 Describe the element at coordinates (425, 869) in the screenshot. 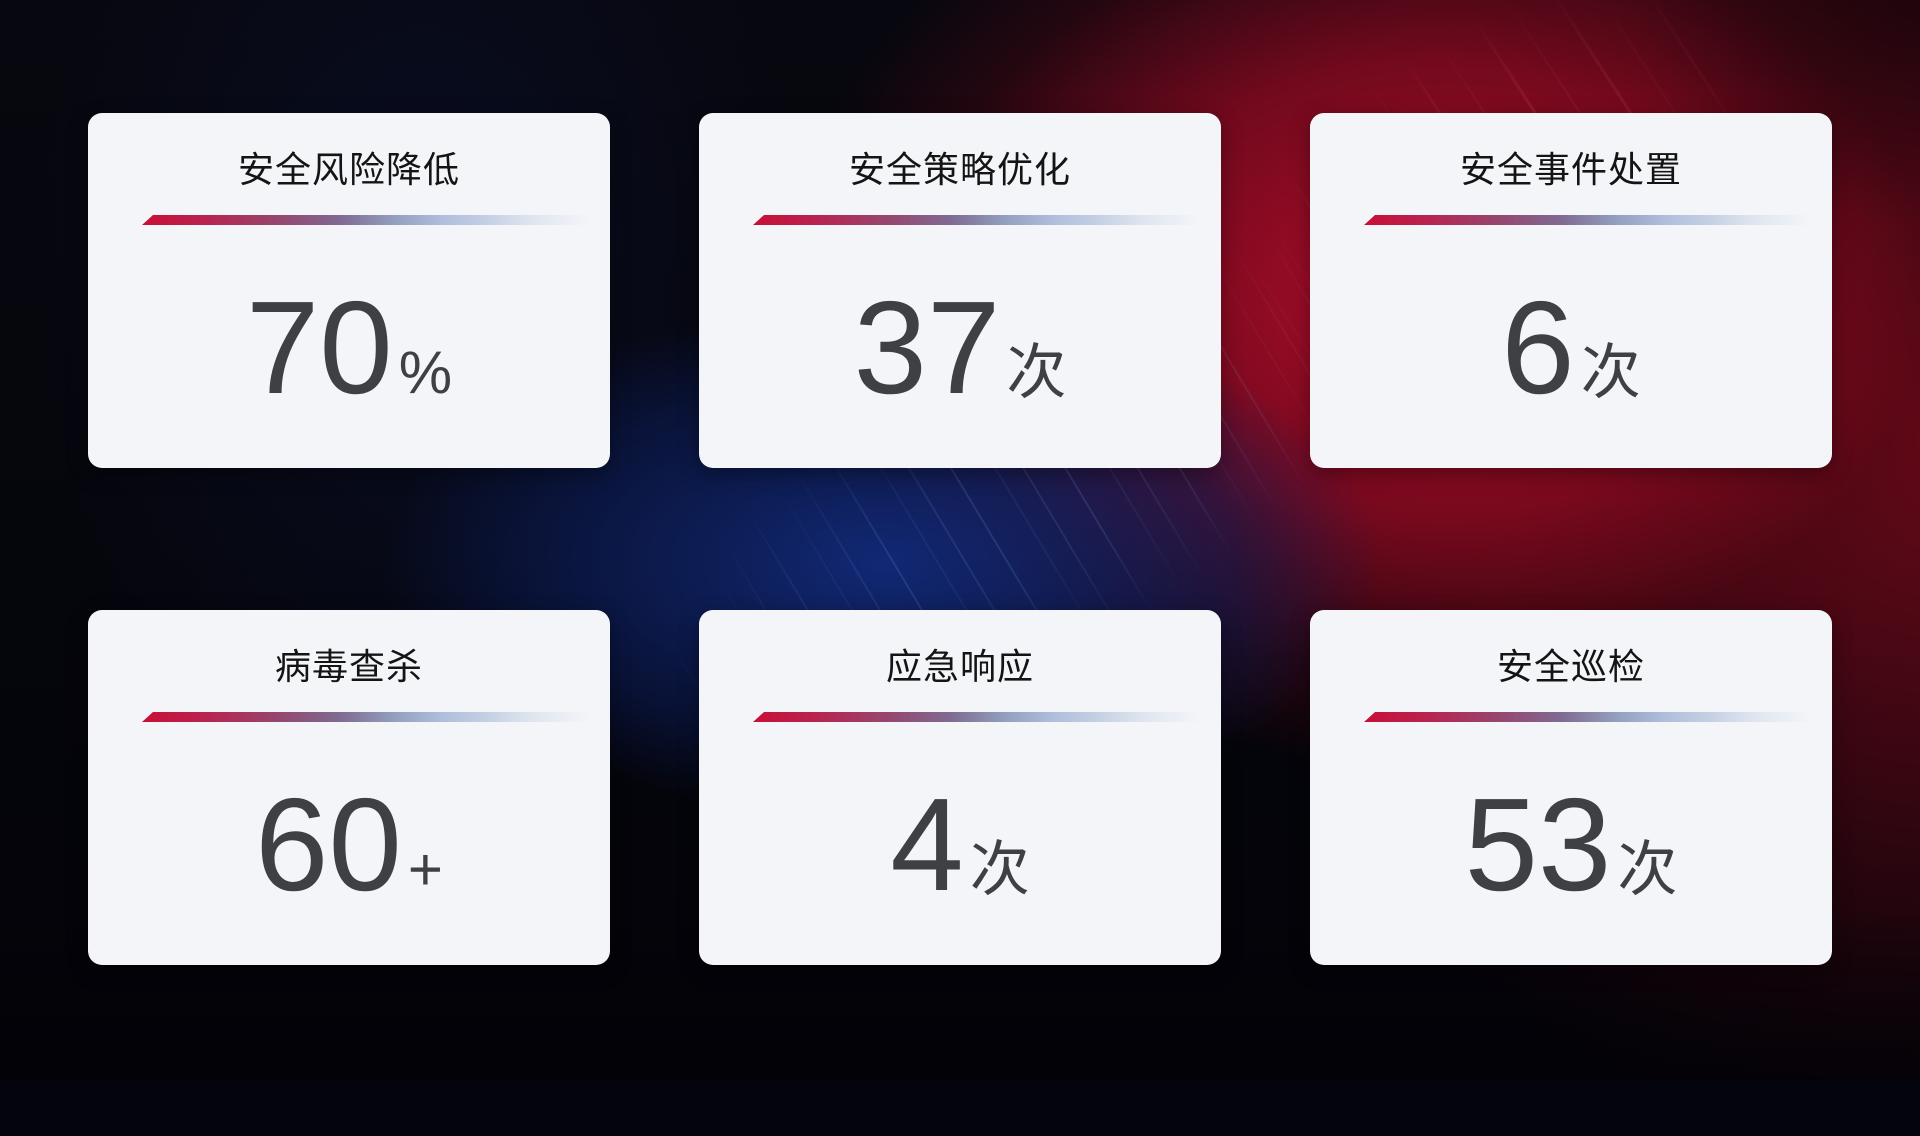

I see `stat-unit: +` at that location.